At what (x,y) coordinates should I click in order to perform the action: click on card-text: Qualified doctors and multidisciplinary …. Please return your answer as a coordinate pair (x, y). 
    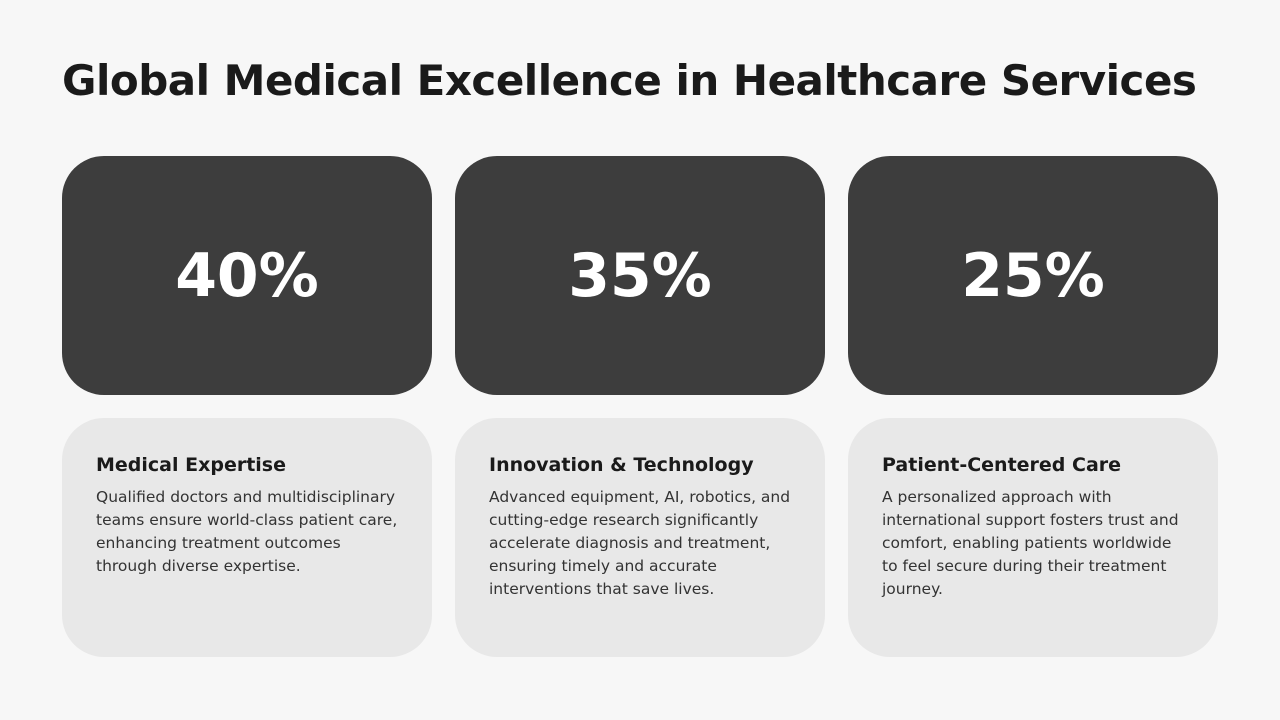
    Looking at the image, I should click on (247, 531).